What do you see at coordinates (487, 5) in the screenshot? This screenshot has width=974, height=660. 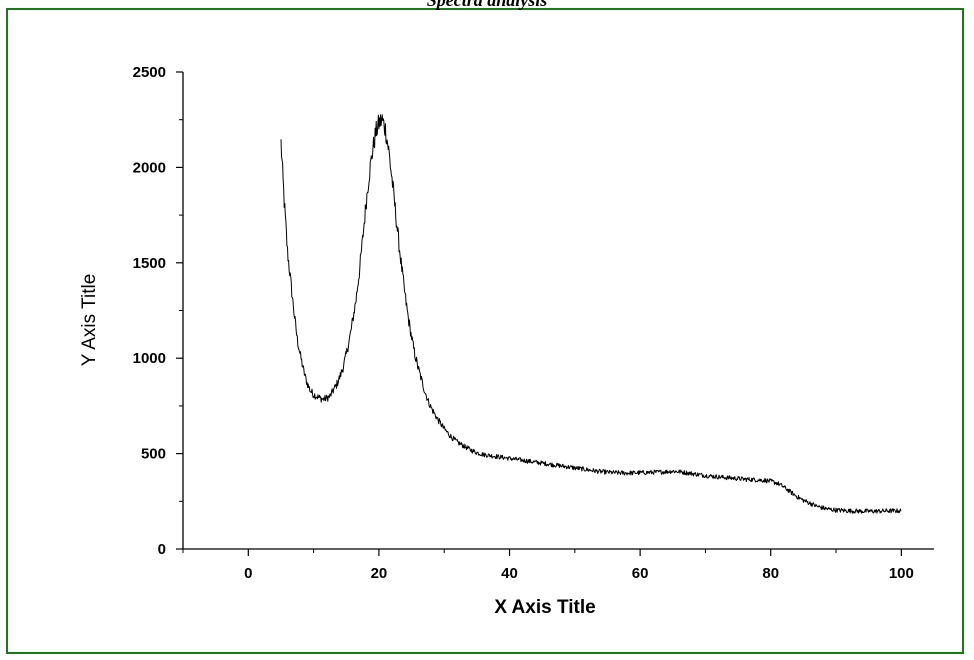 I see `chart-title: Spectra analysis` at bounding box center [487, 5].